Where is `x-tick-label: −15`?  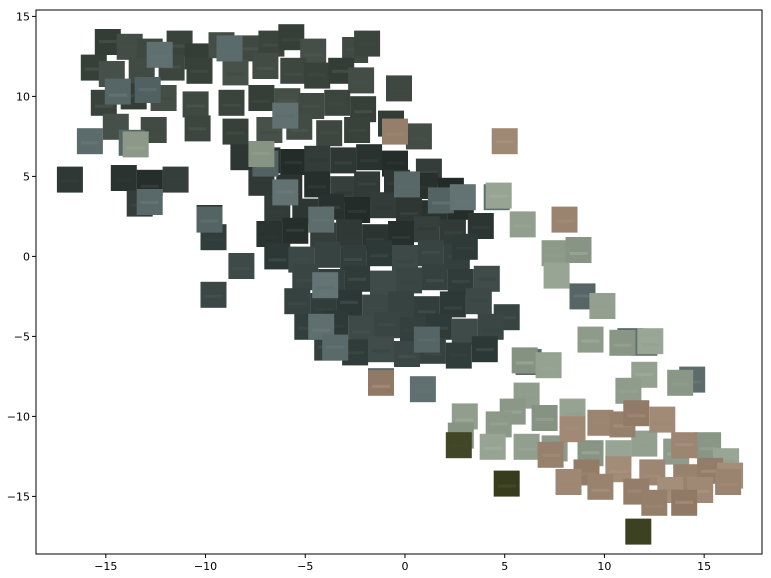 x-tick-label: −15 is located at coordinates (105, 566).